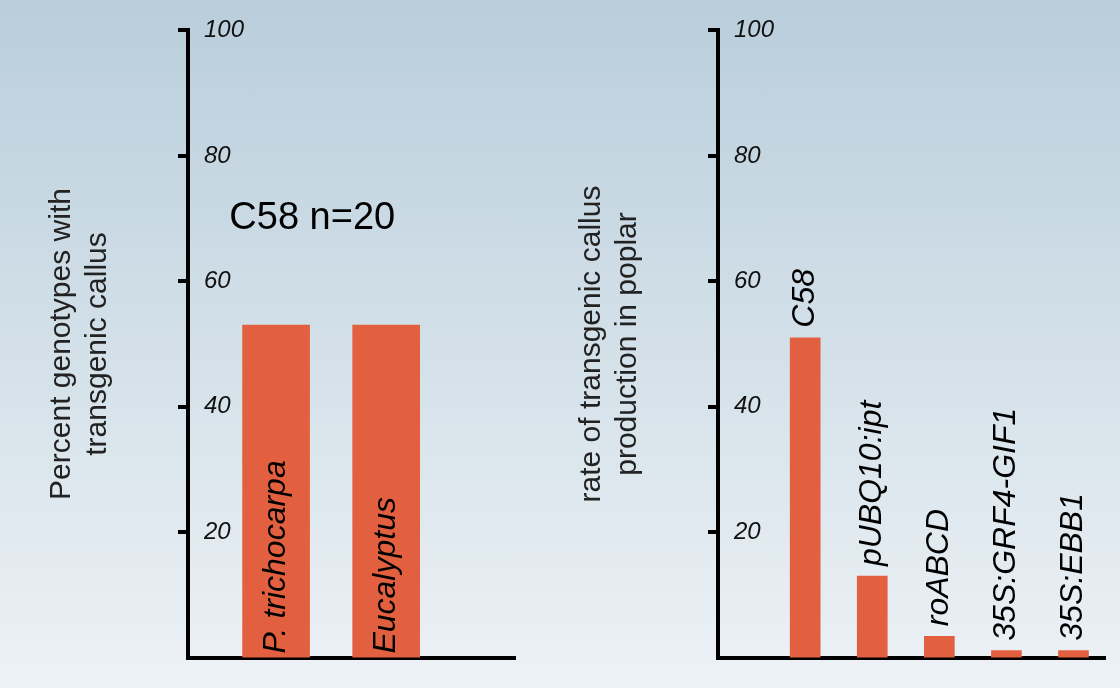 The image size is (1120, 688). What do you see at coordinates (1004, 524) in the screenshot?
I see `x-tick-label: 35S:GRF4-GIF1` at bounding box center [1004, 524].